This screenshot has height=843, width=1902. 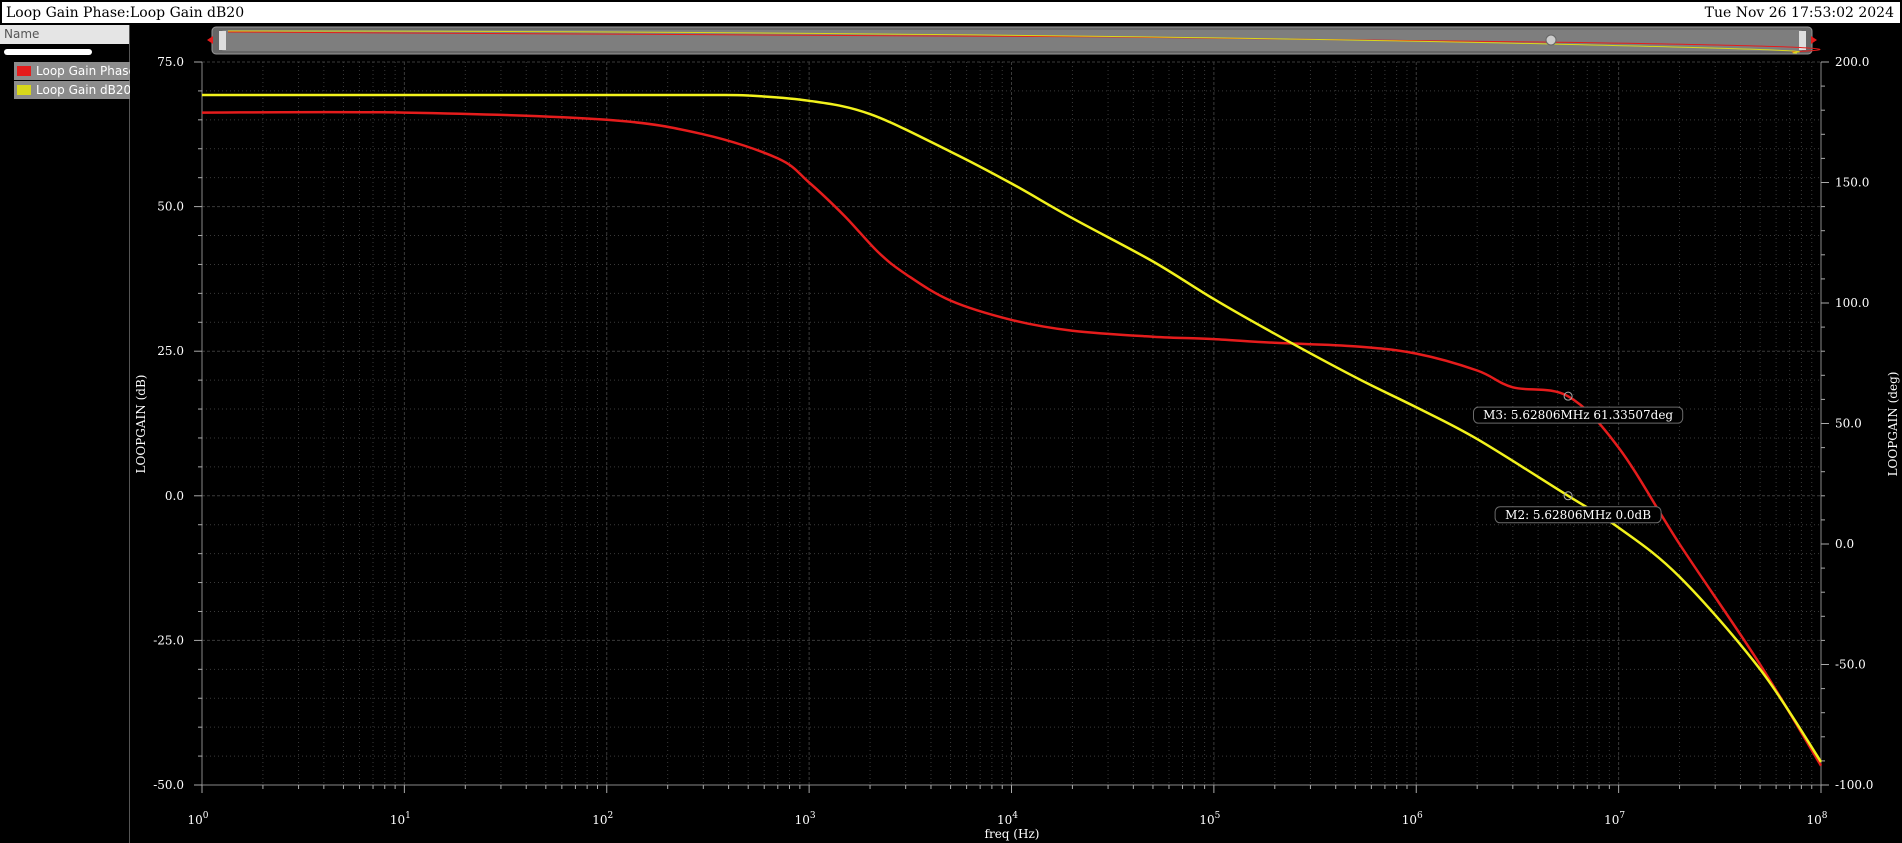 I want to click on gain-swatch-icon, so click(x=24, y=90).